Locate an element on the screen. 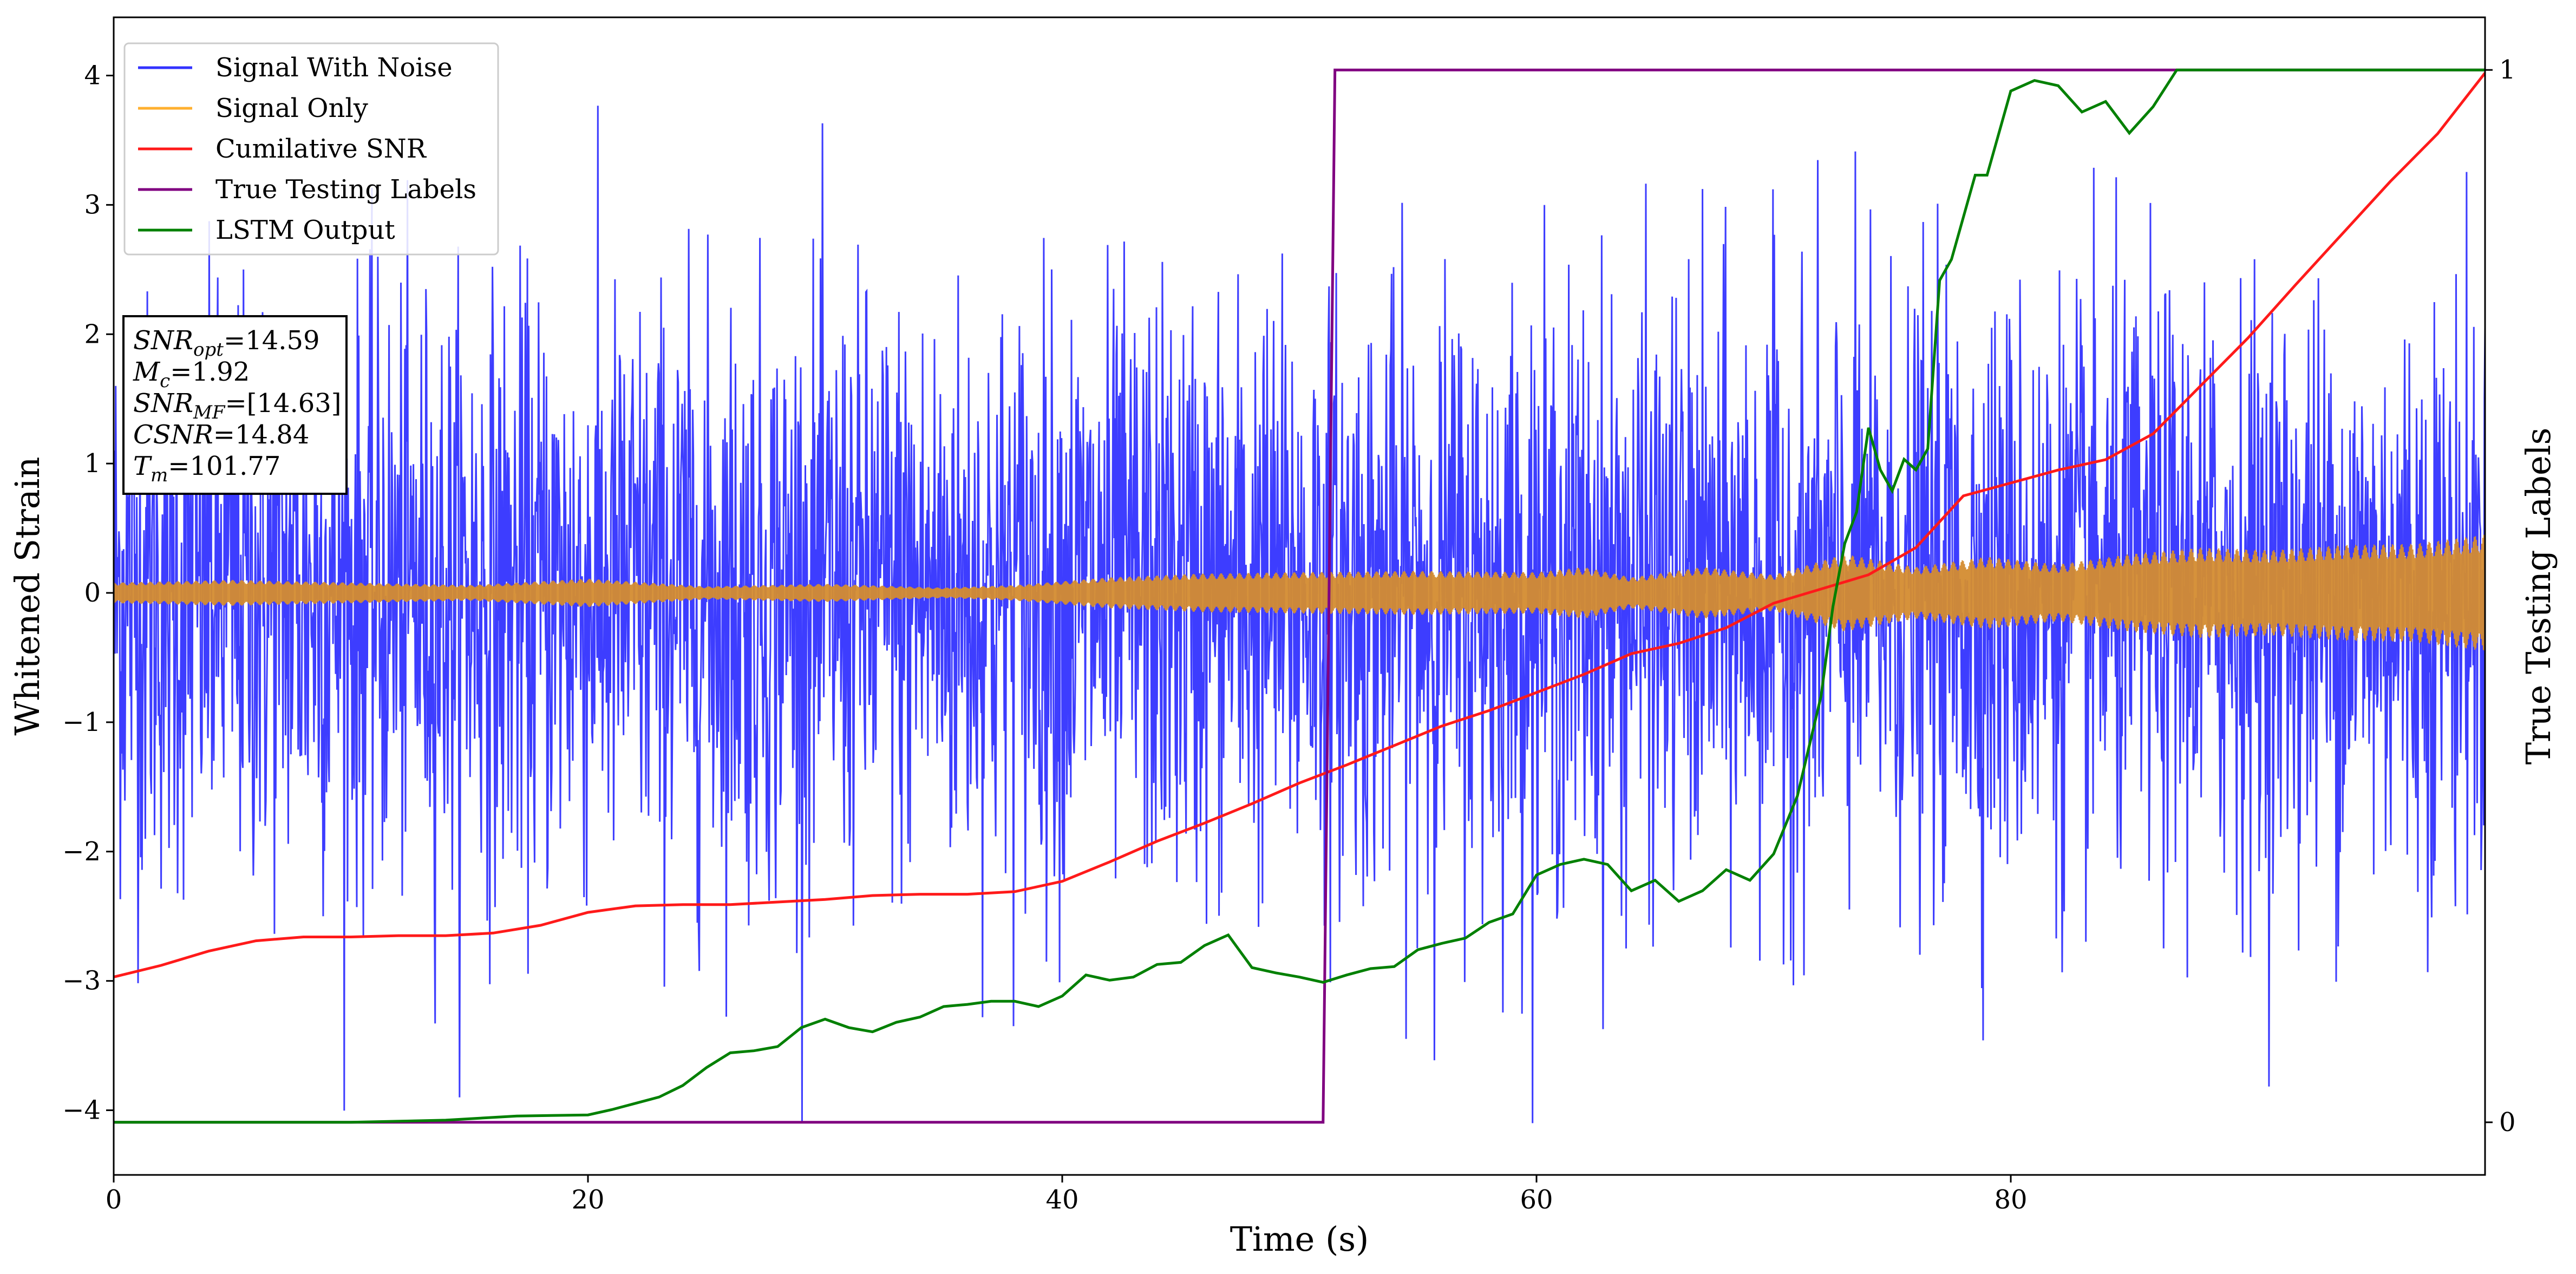 The image size is (2576, 1274). y-axis-left: −4 −3 −2 −1 0 1 2 3 4 is located at coordinates (88, 593).